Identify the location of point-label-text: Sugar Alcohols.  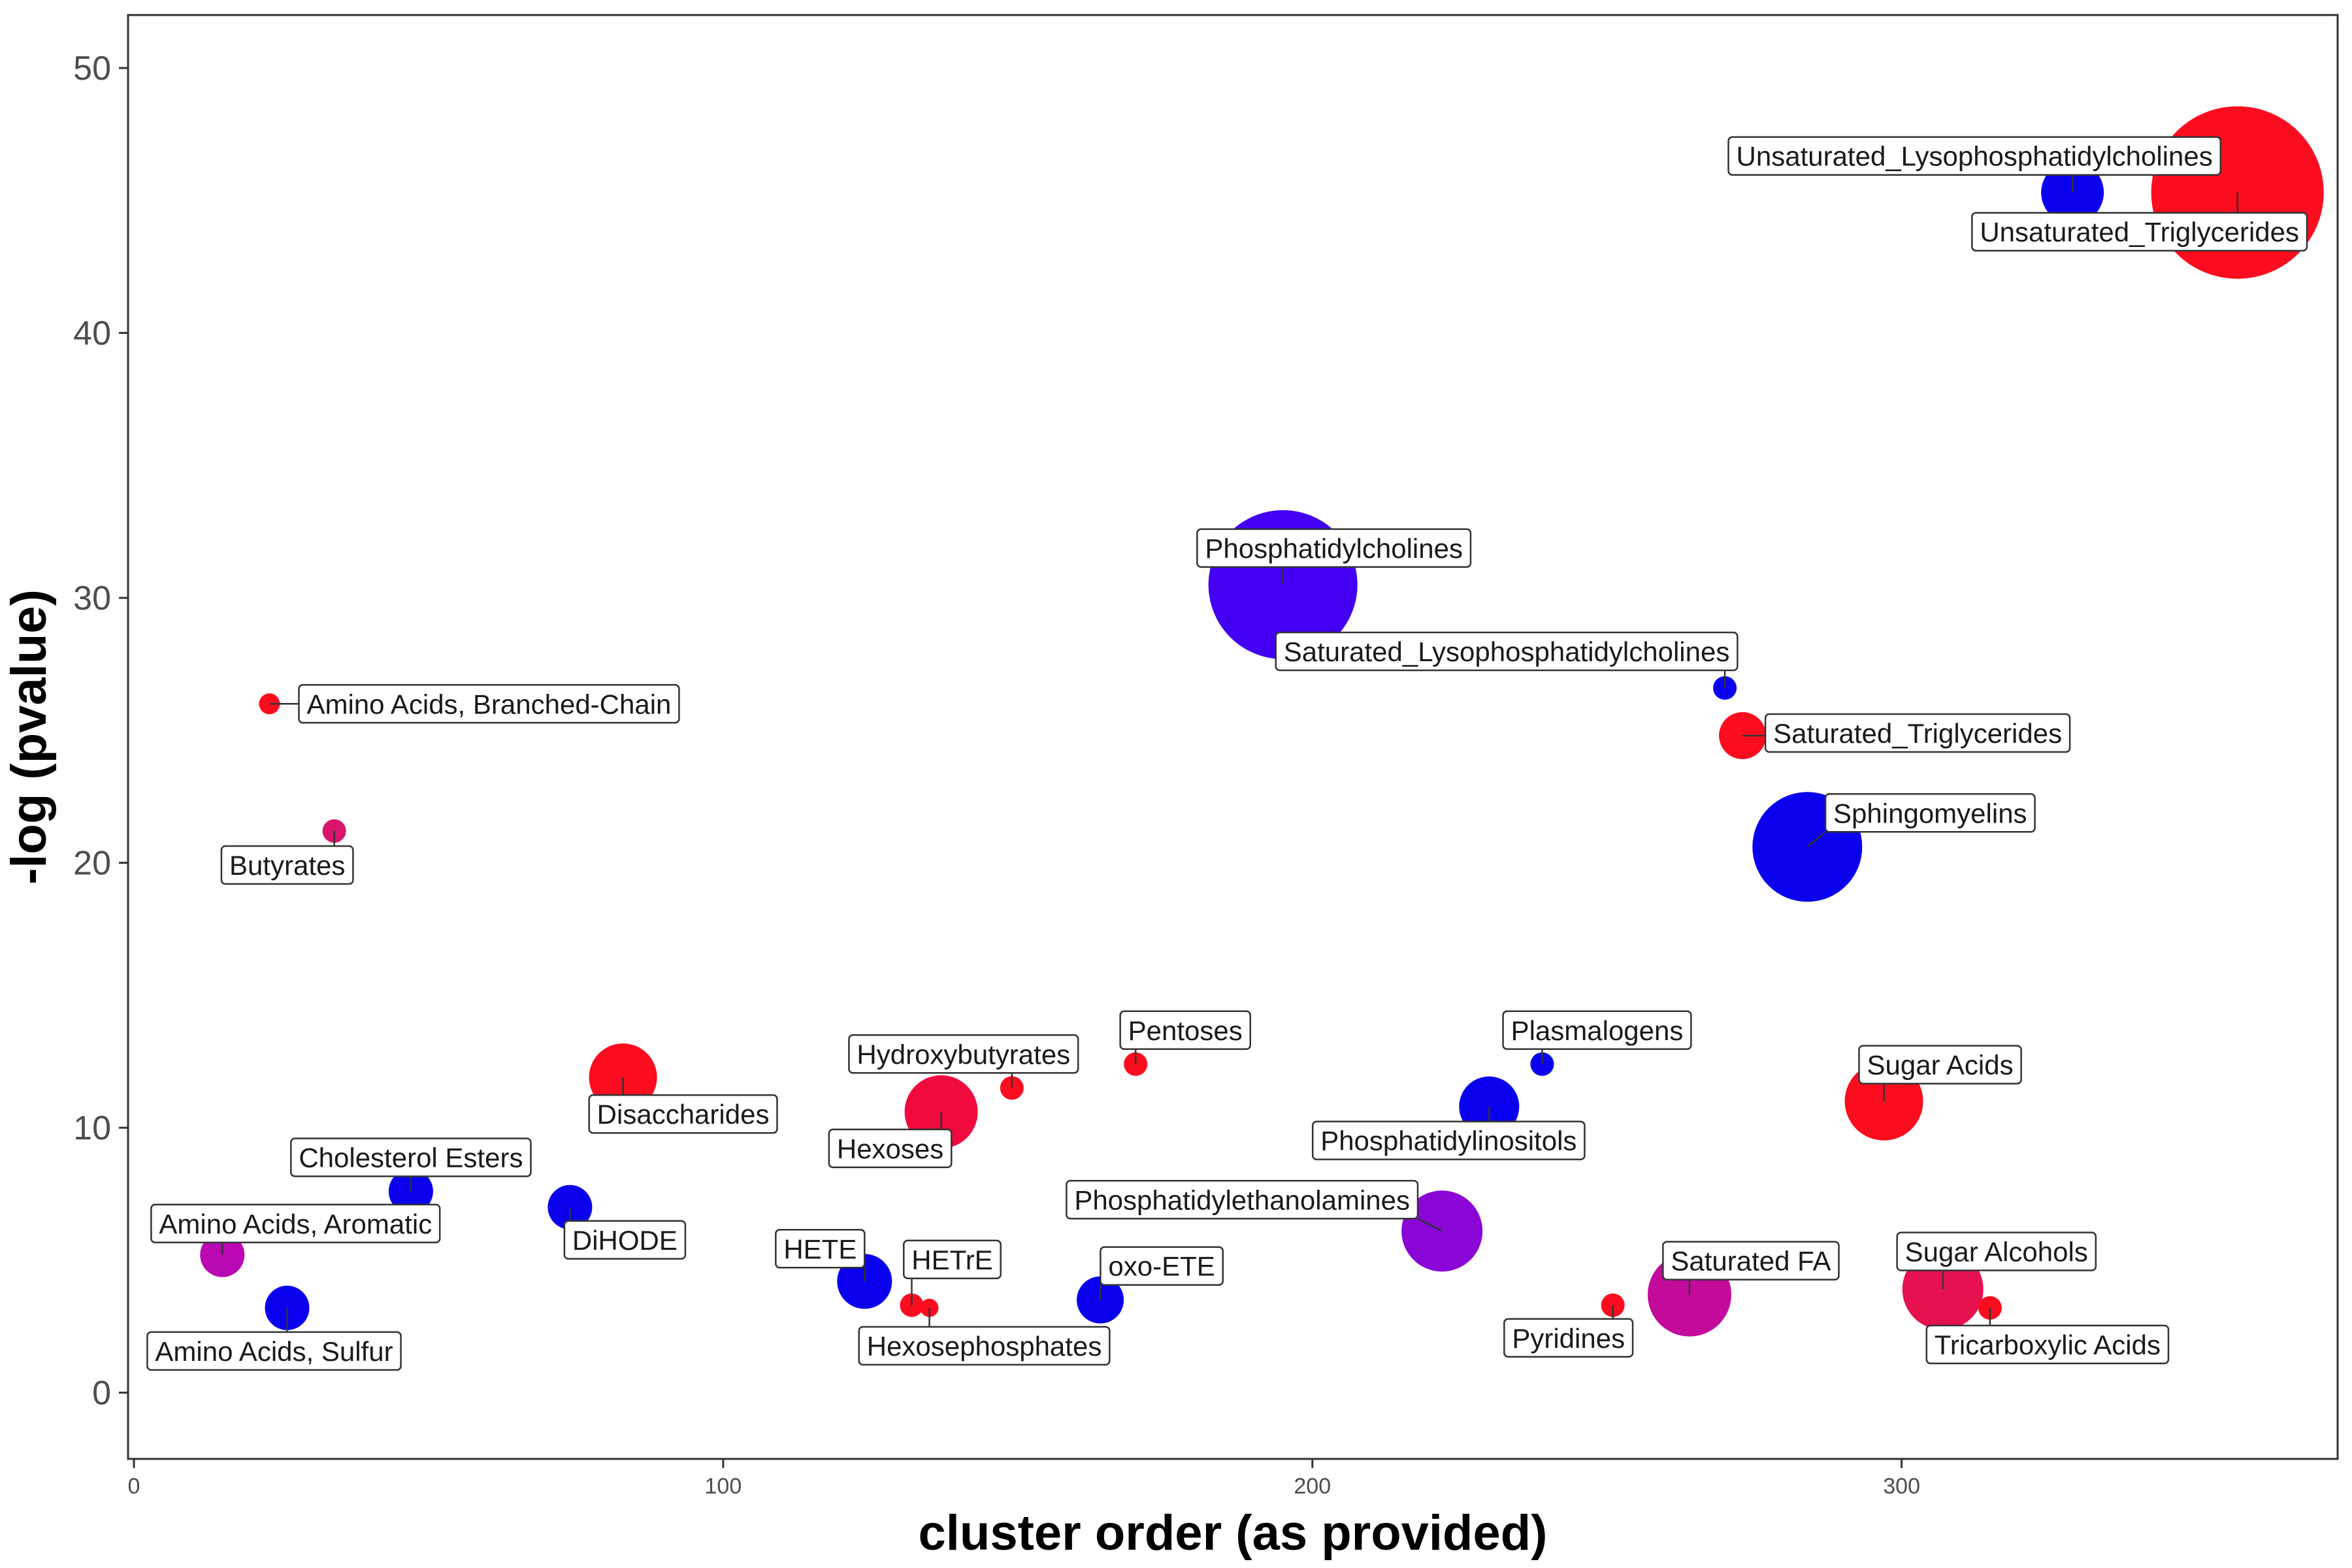
(1996, 1251).